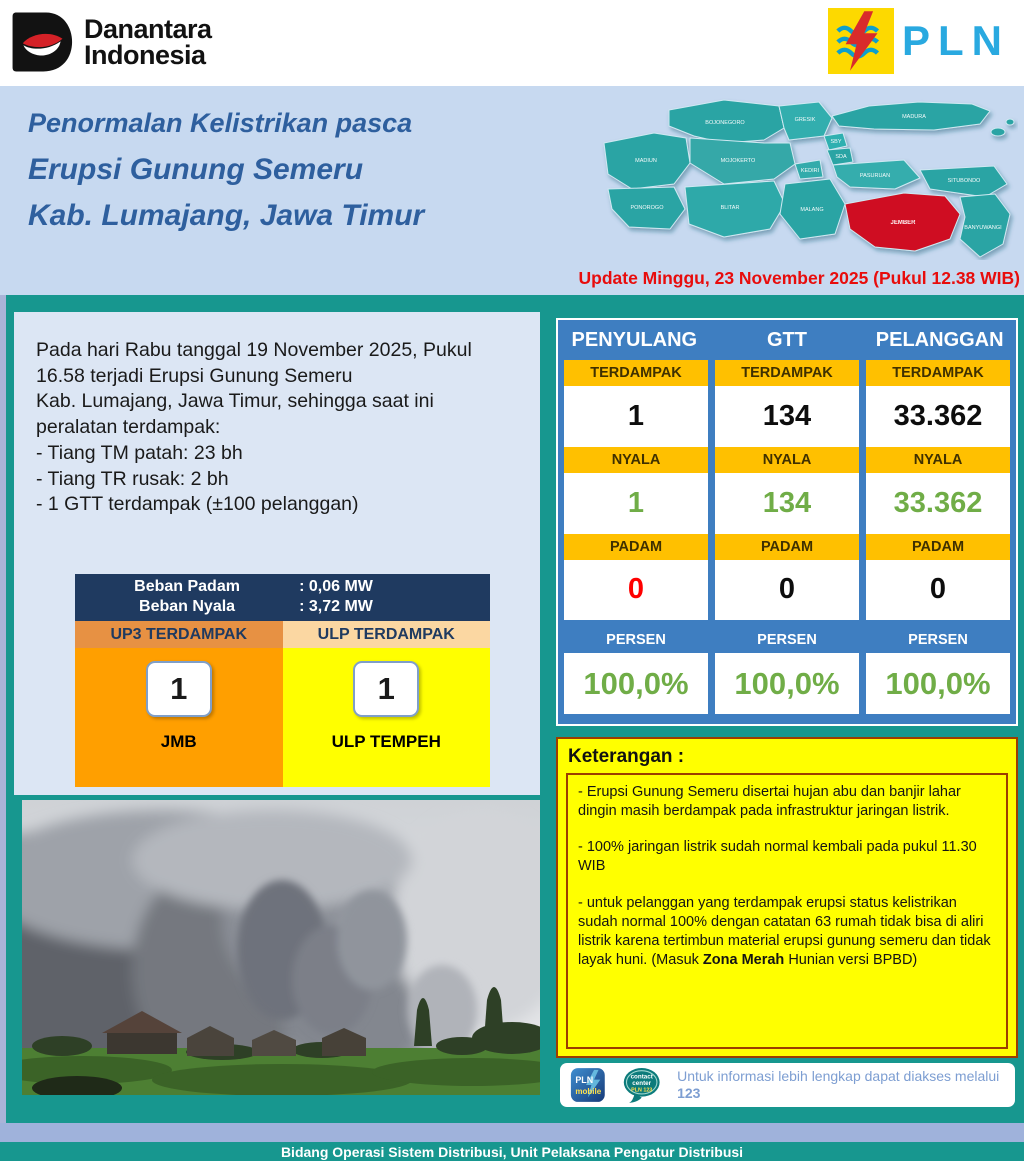 Image resolution: width=1024 pixels, height=1161 pixels. I want to click on pelanggan-terdampak-value: 33.362, so click(938, 416).